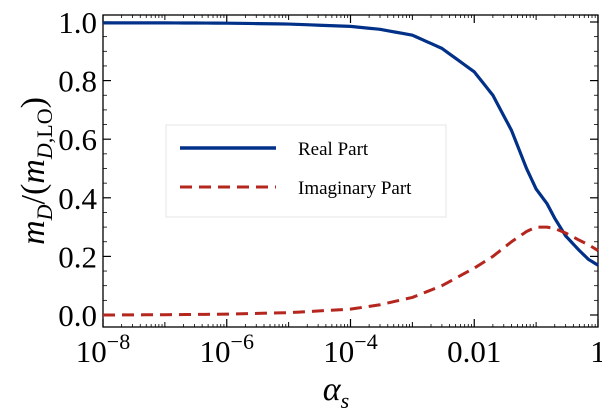 The height and width of the screenshot is (408, 602). What do you see at coordinates (77, 22) in the screenshot?
I see `y-tick-label: 1.0` at bounding box center [77, 22].